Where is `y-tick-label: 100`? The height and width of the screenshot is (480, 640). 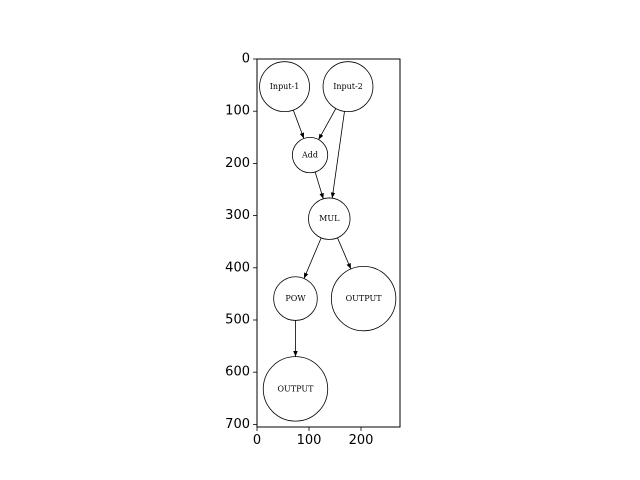 y-tick-label: 100 is located at coordinates (237, 111).